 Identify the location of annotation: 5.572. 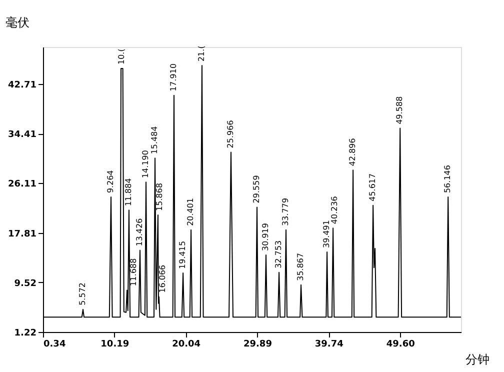
(83, 294).